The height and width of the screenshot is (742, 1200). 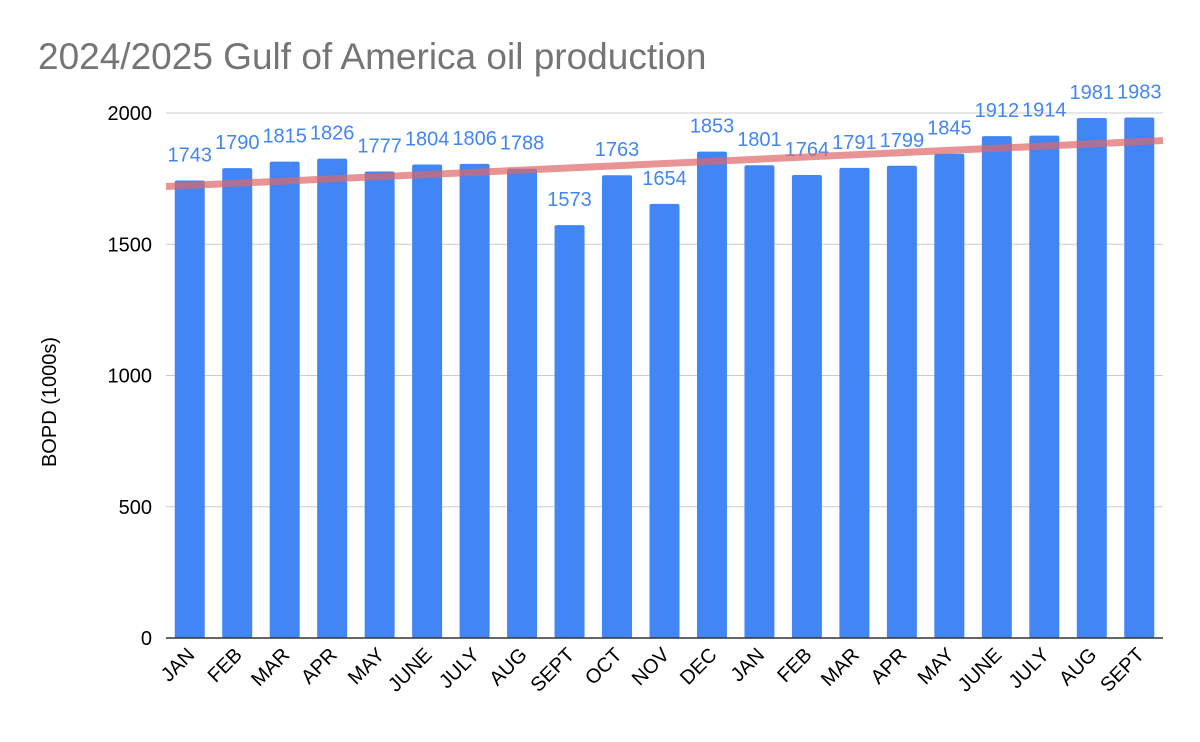 What do you see at coordinates (379, 147) in the screenshot?
I see `data-label: 1777` at bounding box center [379, 147].